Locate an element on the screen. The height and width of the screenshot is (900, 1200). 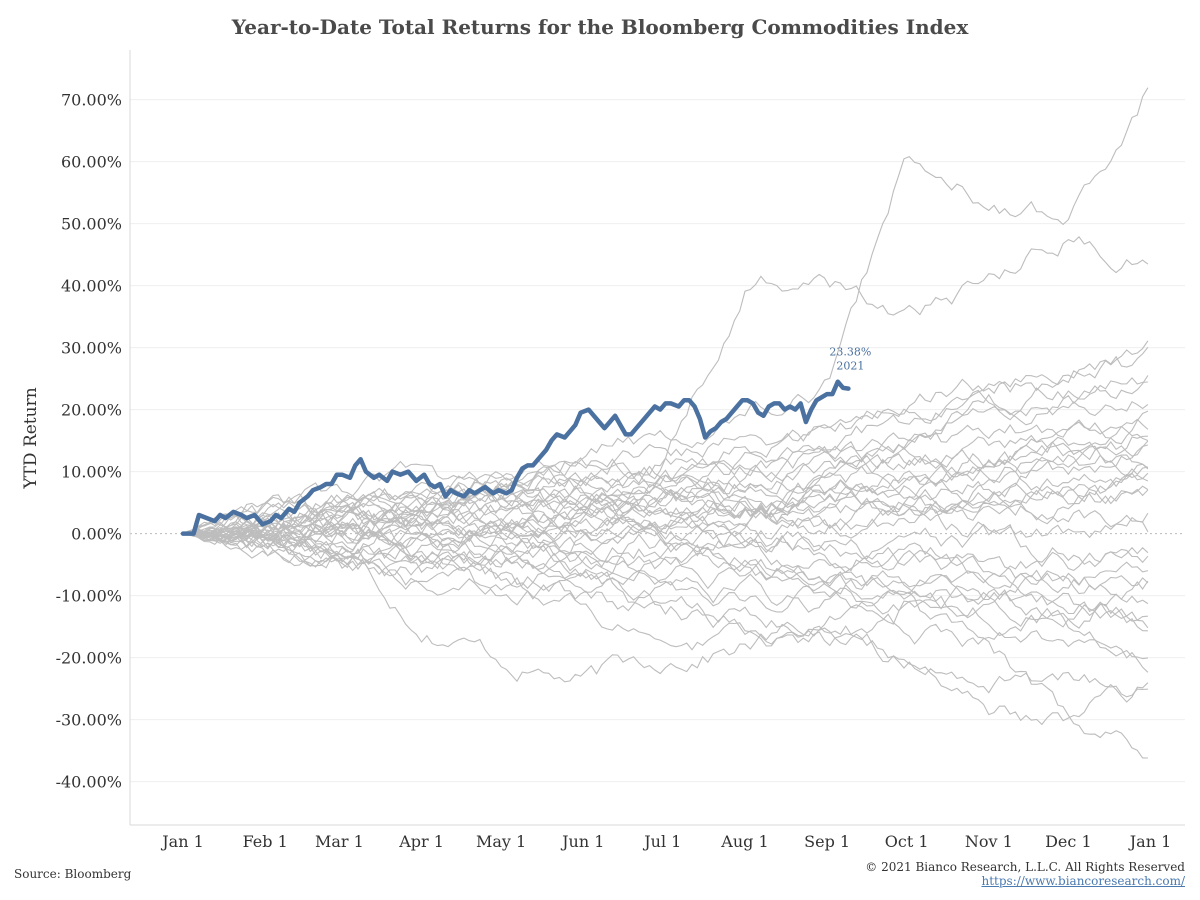
x-tick-label: Oct 1 is located at coordinates (907, 841).